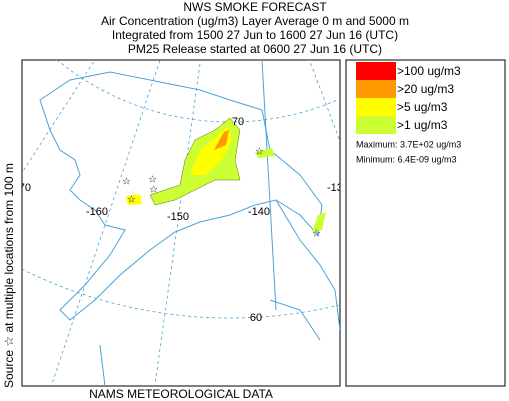  Describe the element at coordinates (422, 107) in the screenshot. I see `legend-label: >5 ug/m3` at that location.